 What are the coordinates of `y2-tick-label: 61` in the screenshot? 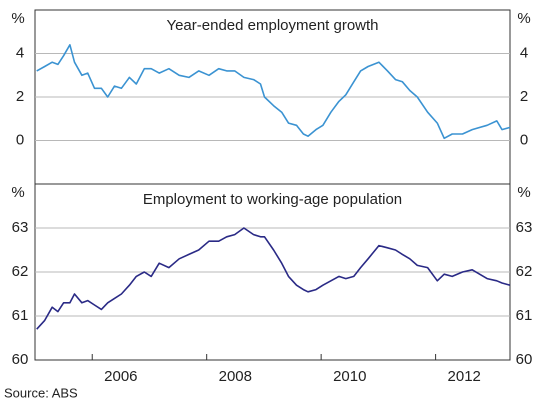 It's located at (524, 315).